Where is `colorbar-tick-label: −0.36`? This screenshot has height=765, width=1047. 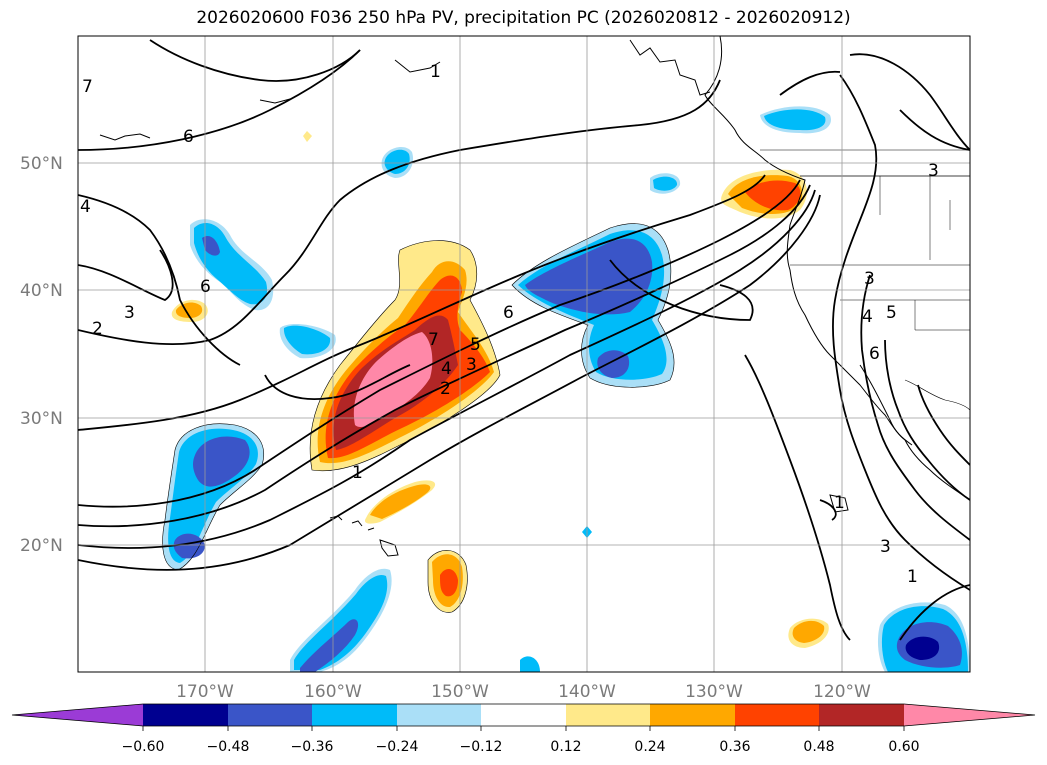
colorbar-tick-label: −0.36 is located at coordinates (312, 747).